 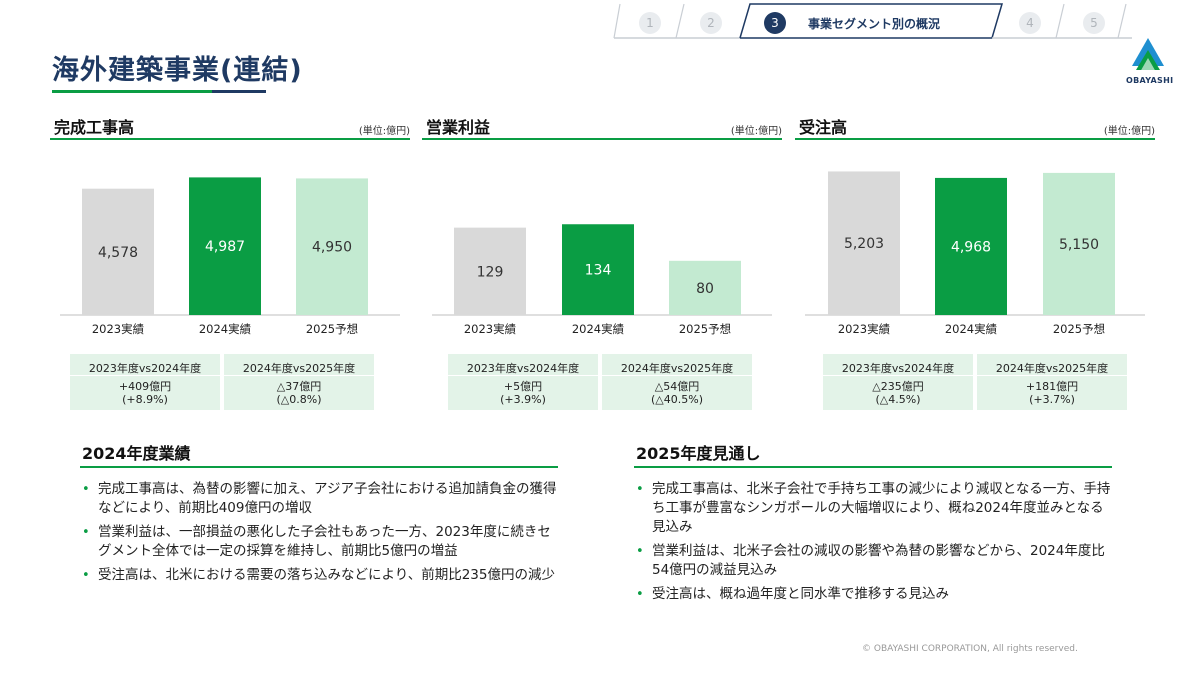 What do you see at coordinates (299, 386) in the screenshot?
I see `comparison-amount: △37億円` at bounding box center [299, 386].